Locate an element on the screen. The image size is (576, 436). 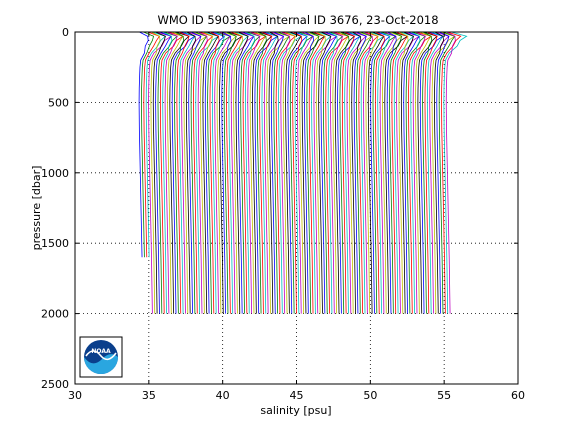
noaa-logo-text: NOAA is located at coordinates (101, 351).